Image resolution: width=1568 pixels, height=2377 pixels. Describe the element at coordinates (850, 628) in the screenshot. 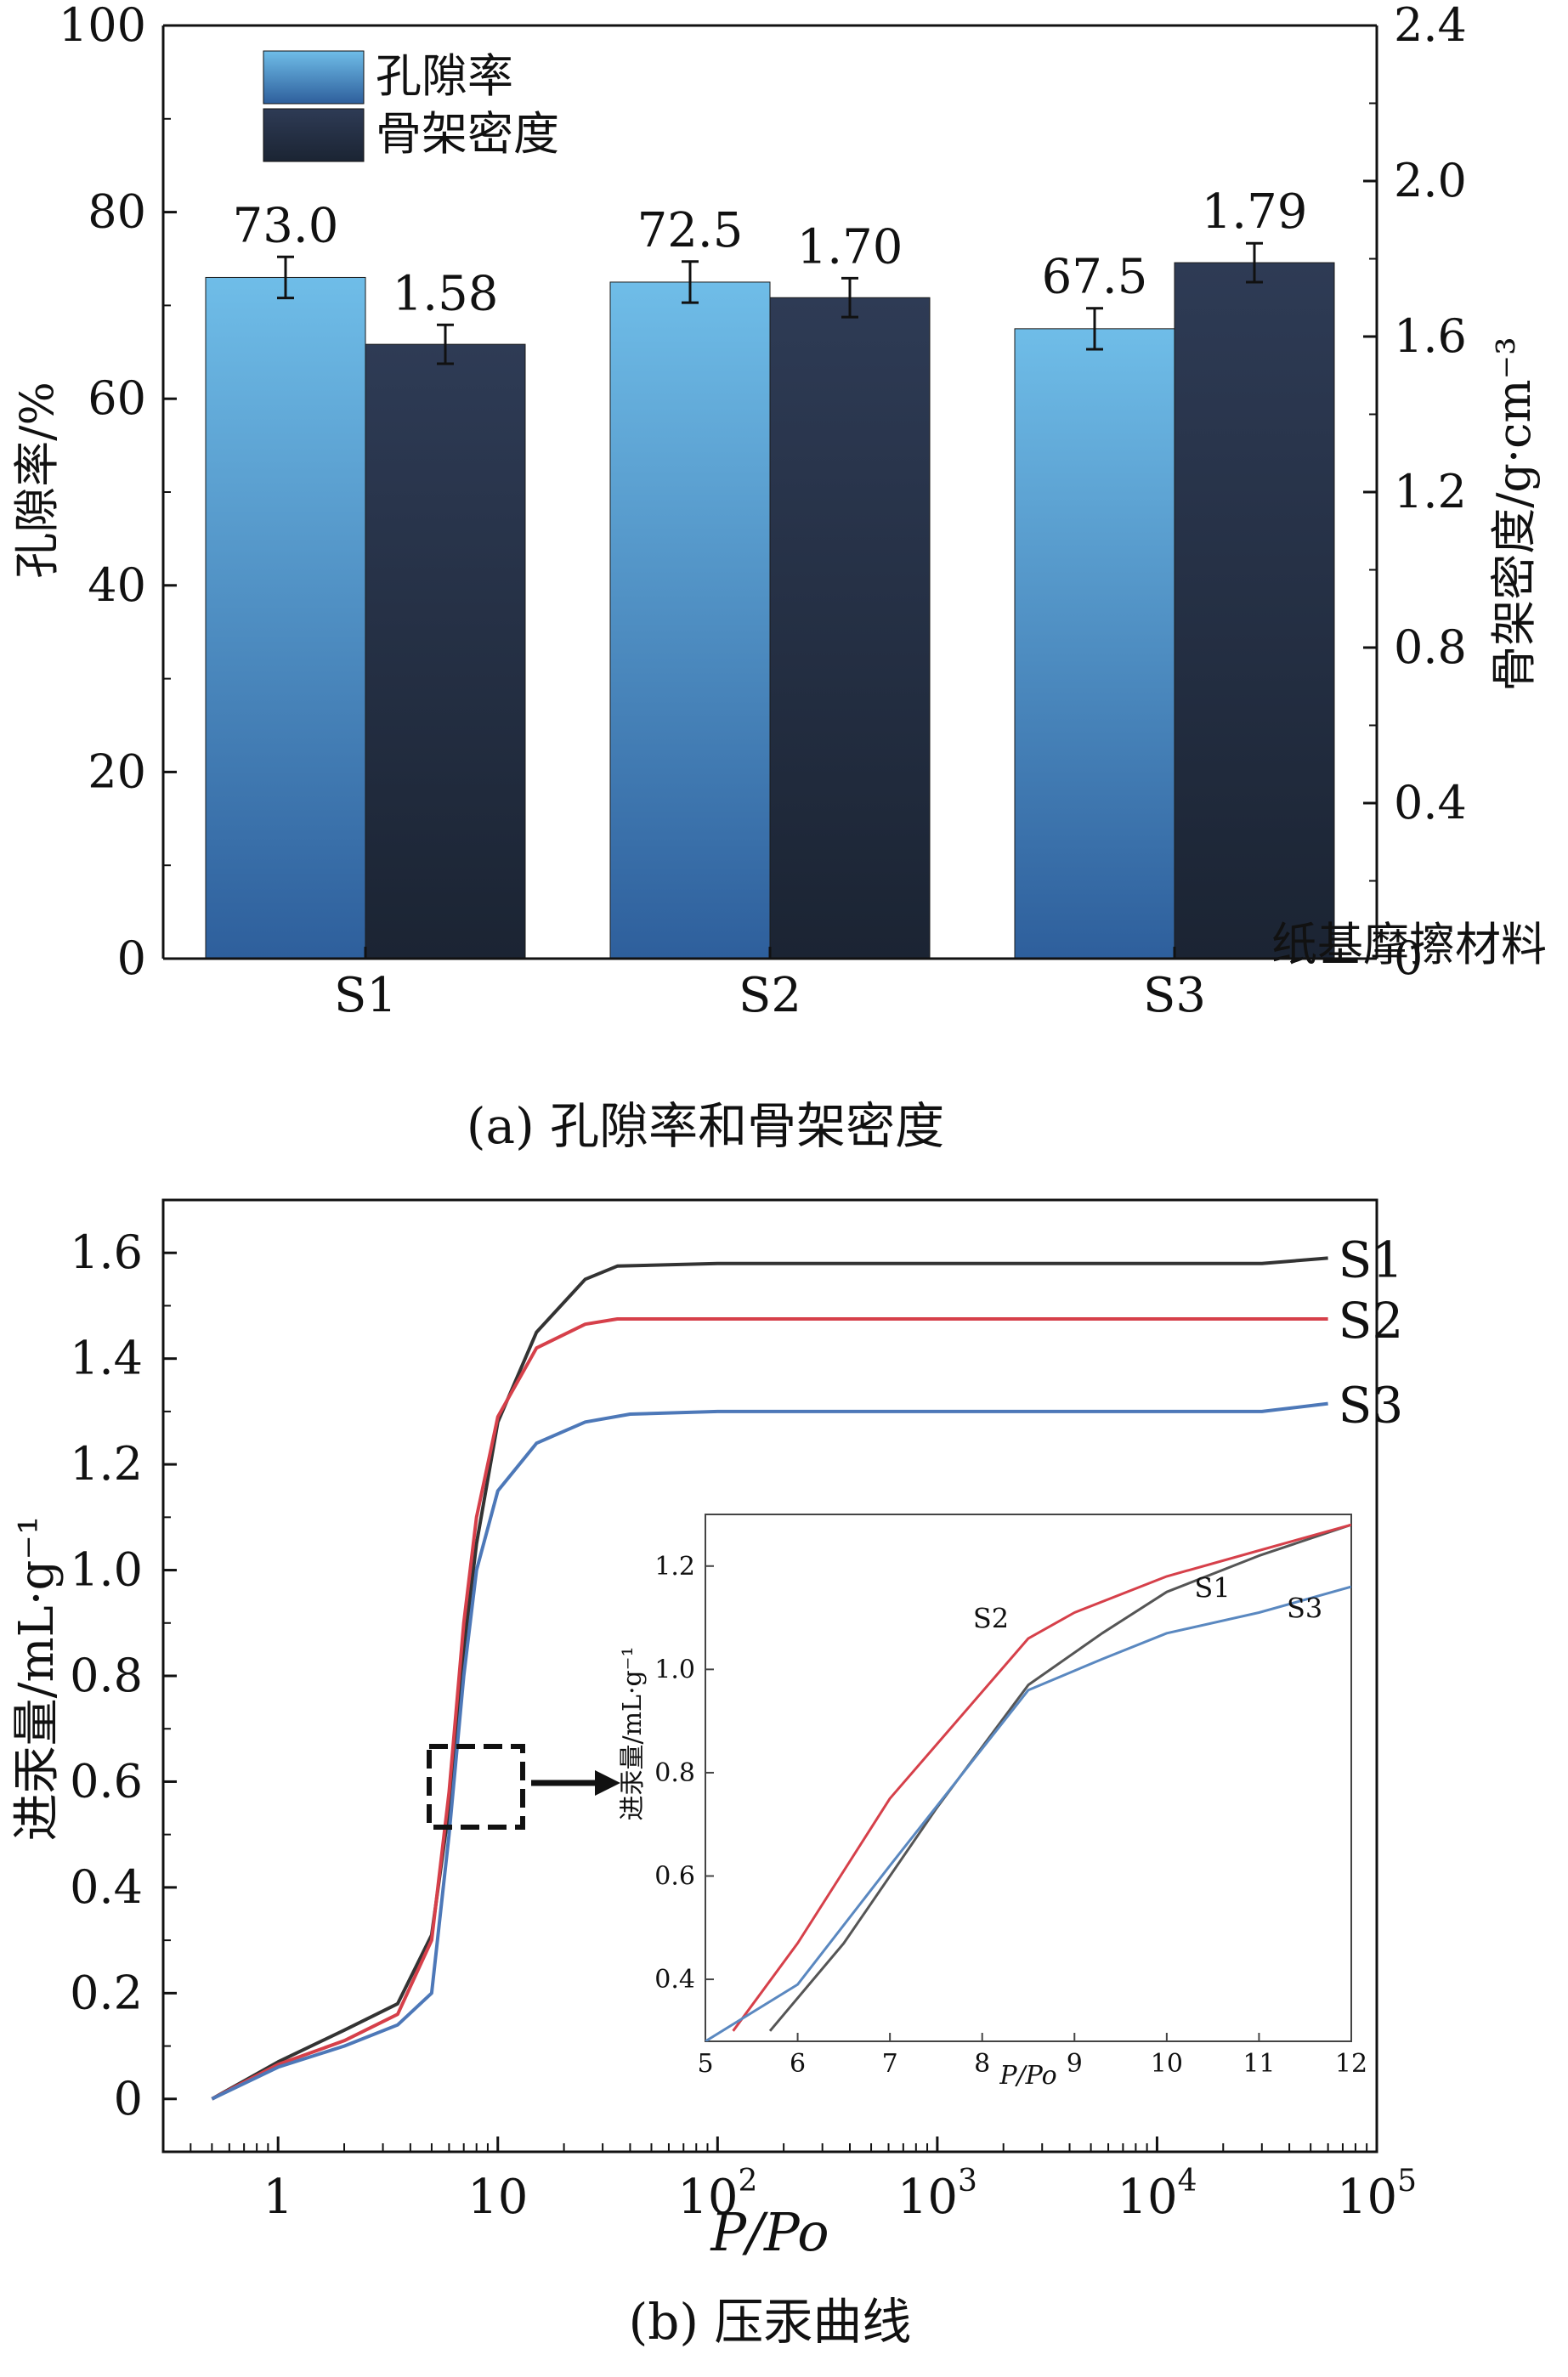

I see `bar-density-s2` at that location.